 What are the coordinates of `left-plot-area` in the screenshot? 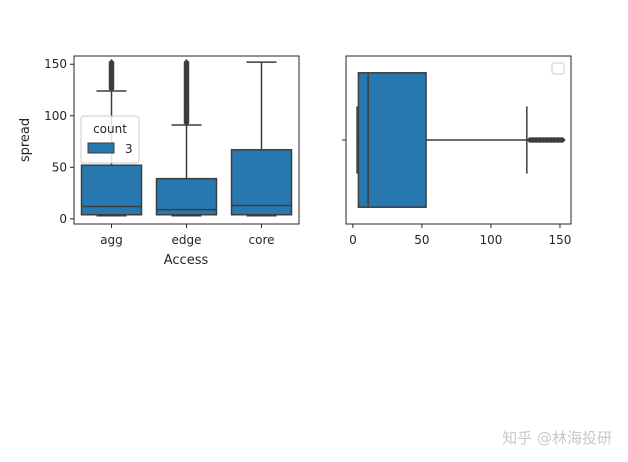 It's located at (186, 138).